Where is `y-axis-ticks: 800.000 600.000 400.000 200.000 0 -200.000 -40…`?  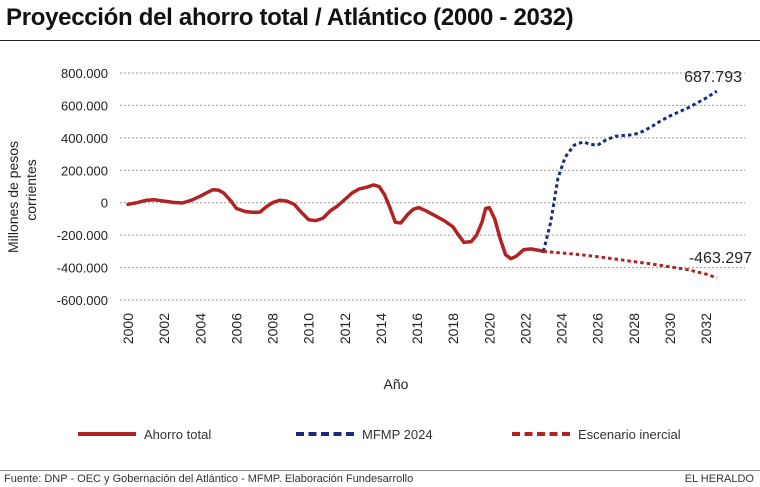
y-axis-ticks: 800.000 600.000 400.000 200.000 0 -200.000 -40… is located at coordinates (82, 187).